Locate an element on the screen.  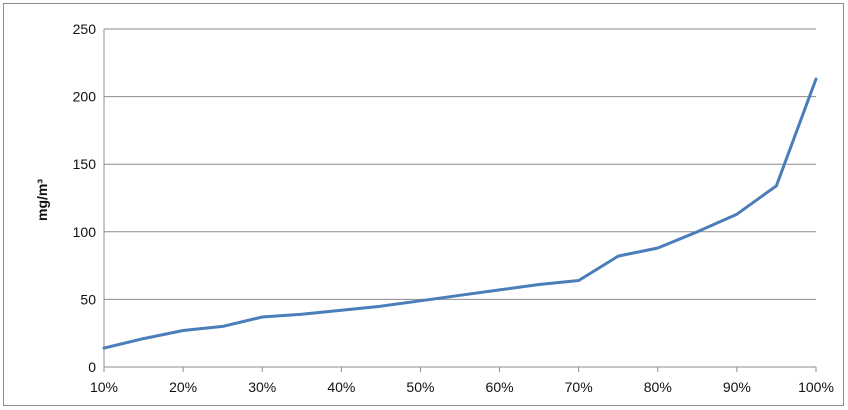
x-tick-labels: 10% 20% 30% 40% 50% 60% 70% 80% 90% 100% is located at coordinates (462, 387).